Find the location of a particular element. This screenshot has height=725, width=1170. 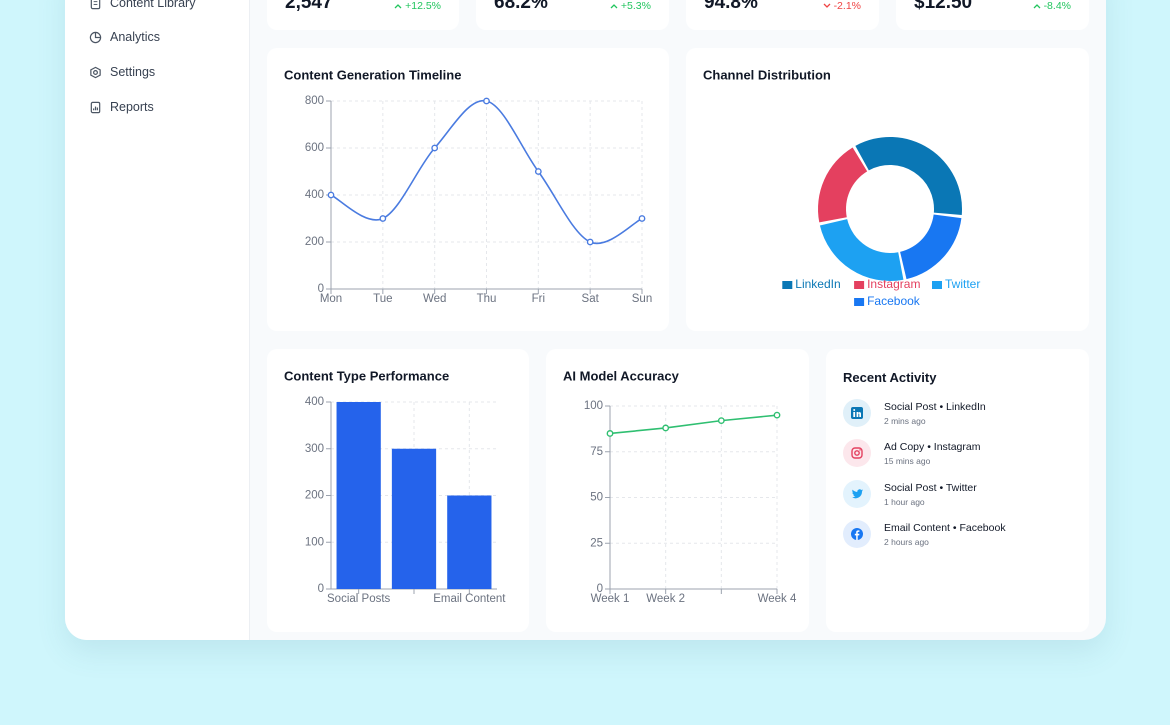

stat-change-text: +5.3% is located at coordinates (635, 6).